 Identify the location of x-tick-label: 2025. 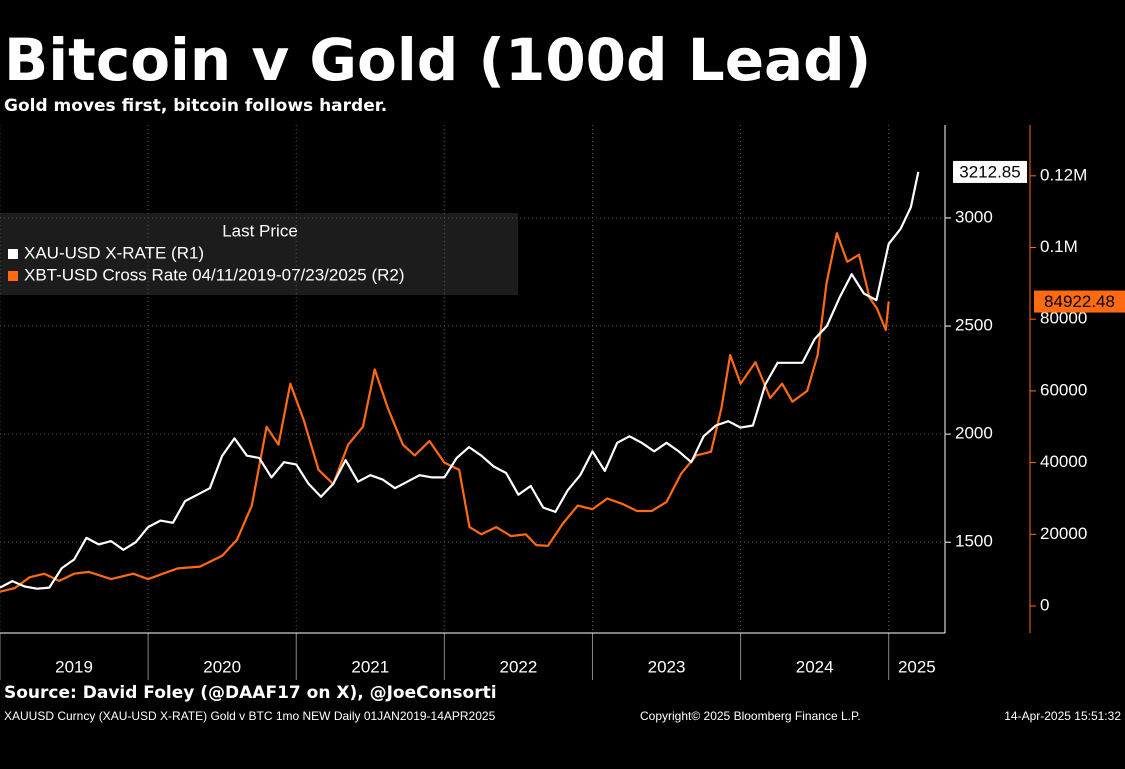
(917, 666).